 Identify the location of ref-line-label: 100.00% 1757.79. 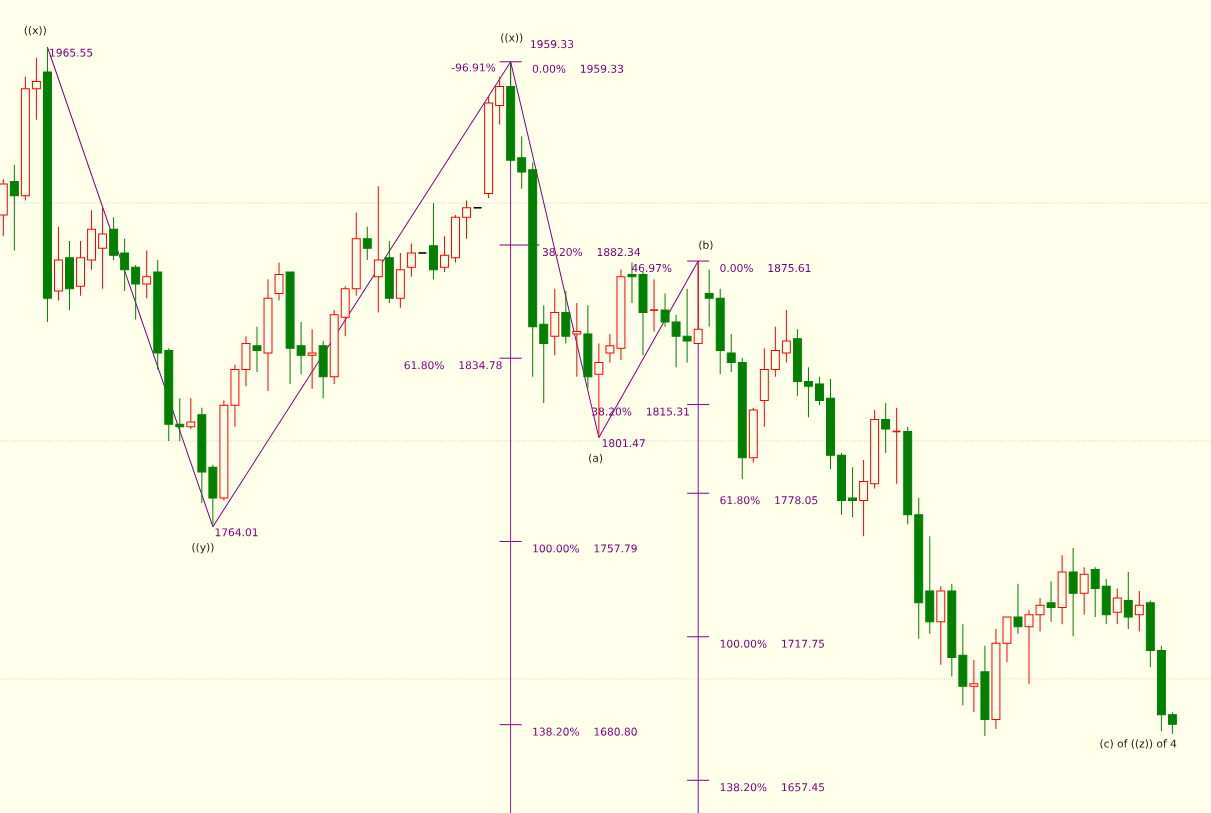
(585, 548).